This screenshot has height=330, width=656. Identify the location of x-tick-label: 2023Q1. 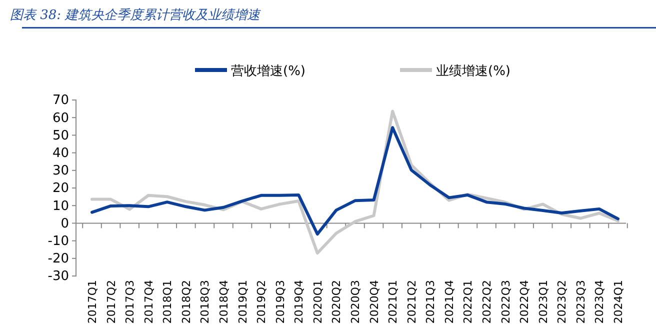
(543, 302).